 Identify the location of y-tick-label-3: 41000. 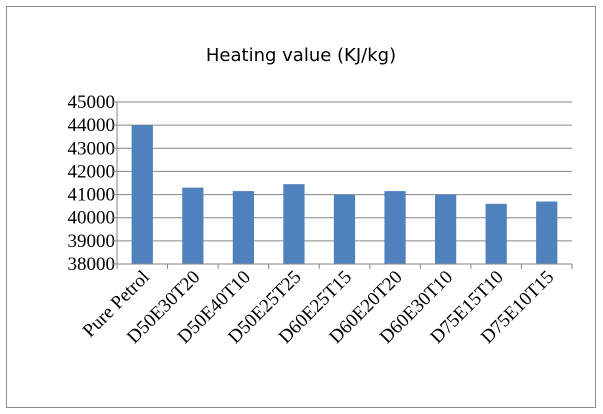
(92, 195).